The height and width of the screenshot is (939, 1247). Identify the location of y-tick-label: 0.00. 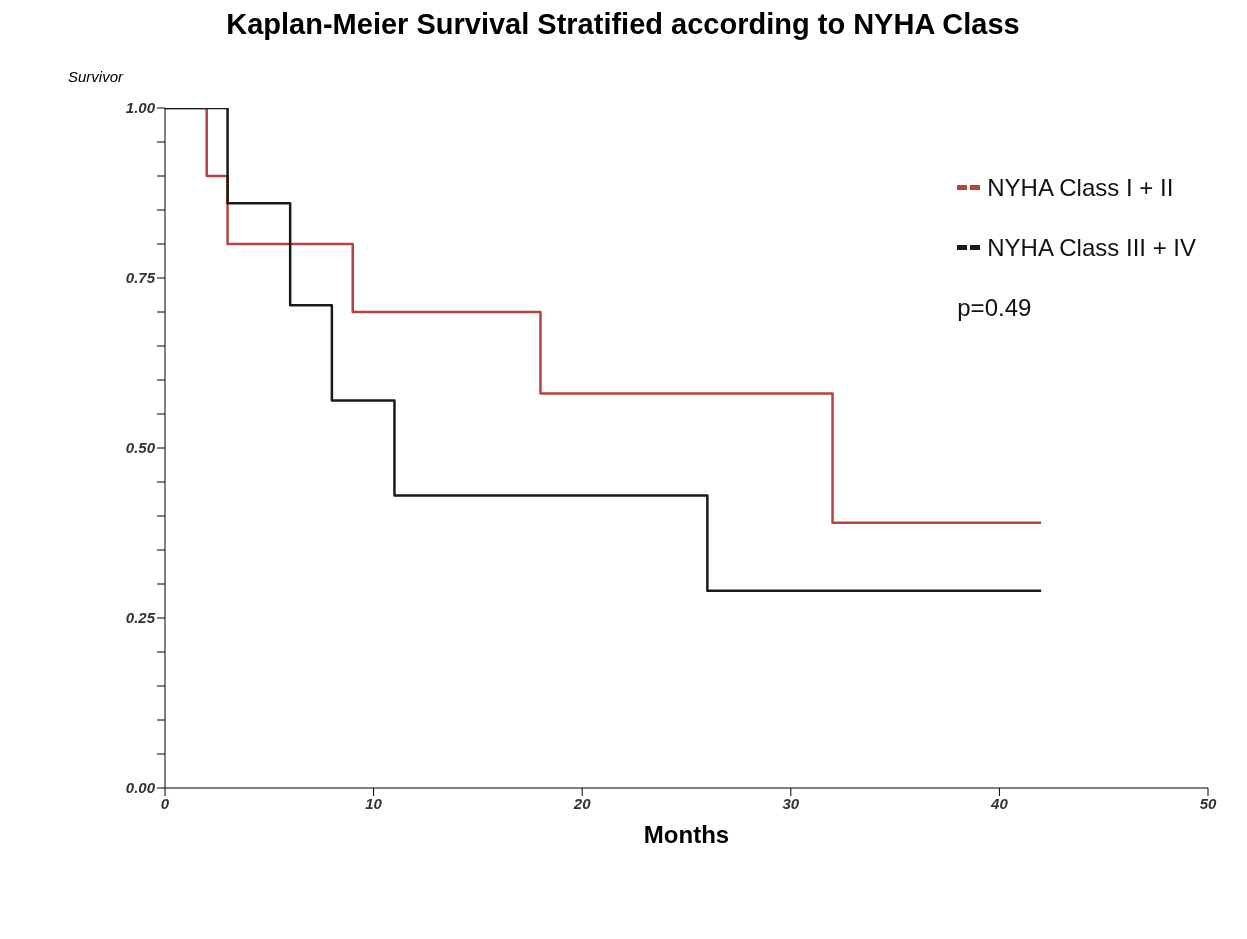
(140, 788).